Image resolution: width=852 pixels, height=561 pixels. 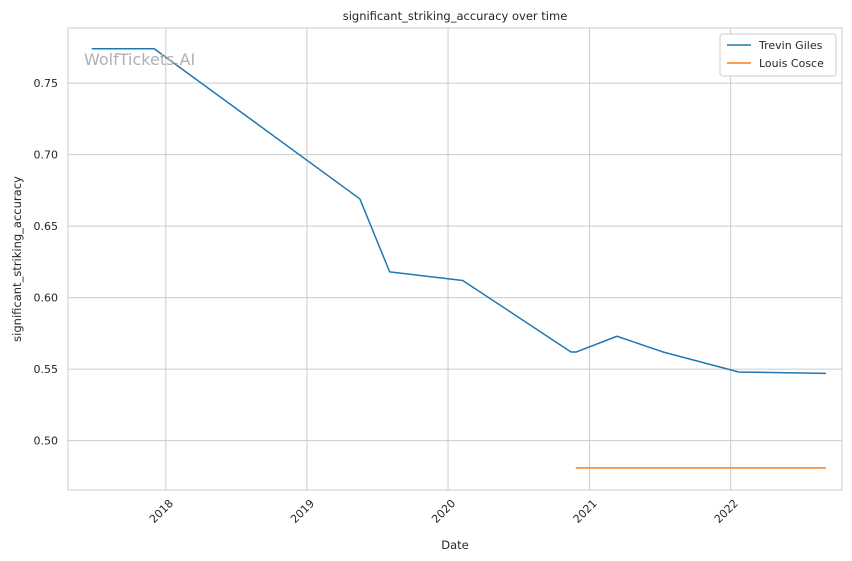 I want to click on x-tick-label: 2018, so click(x=161, y=511).